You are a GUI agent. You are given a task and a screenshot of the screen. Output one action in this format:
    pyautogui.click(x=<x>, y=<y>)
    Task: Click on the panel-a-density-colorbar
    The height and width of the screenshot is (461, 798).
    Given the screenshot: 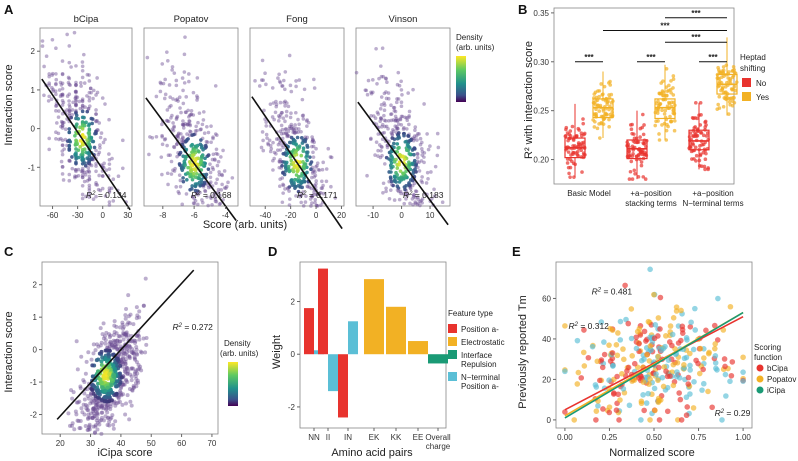 What is the action you would take?
    pyautogui.click(x=461, y=79)
    